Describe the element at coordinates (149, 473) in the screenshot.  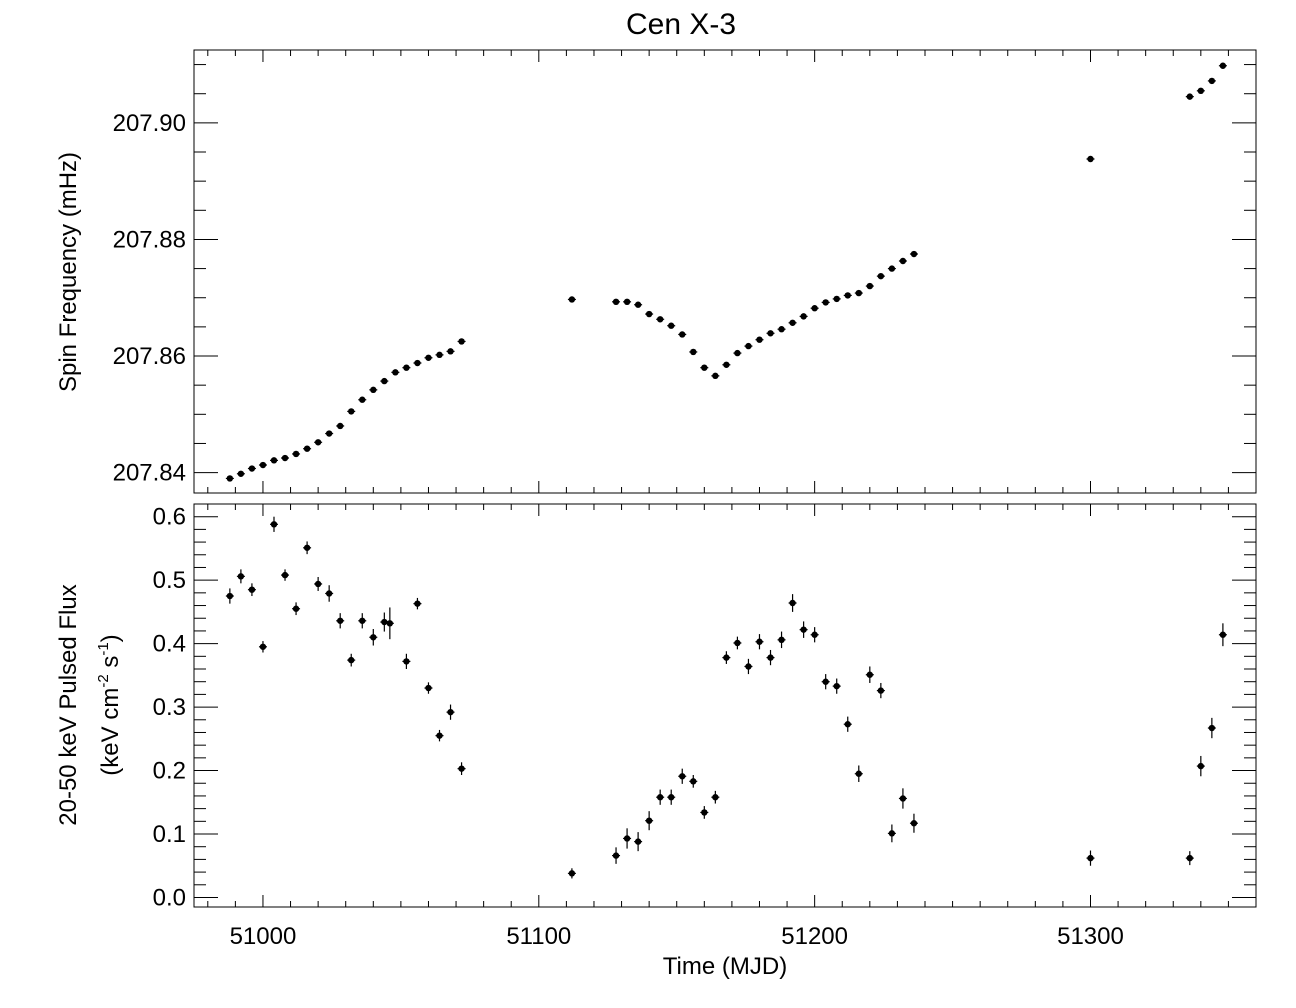
I see `y-tick-label: 207.84` at that location.